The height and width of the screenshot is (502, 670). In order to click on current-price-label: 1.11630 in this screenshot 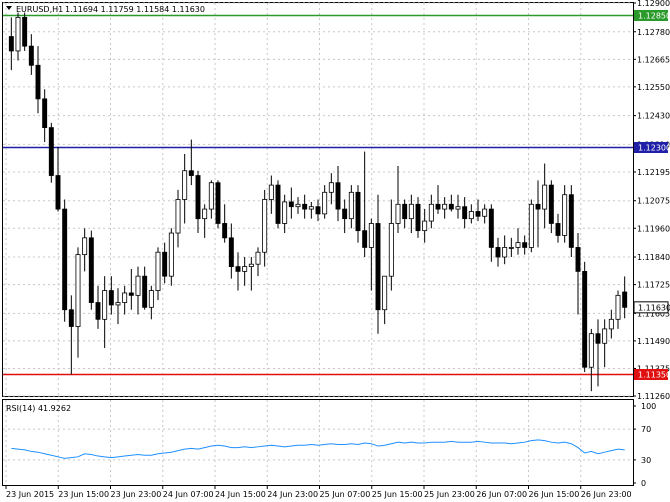, I will do `click(654, 307)`.